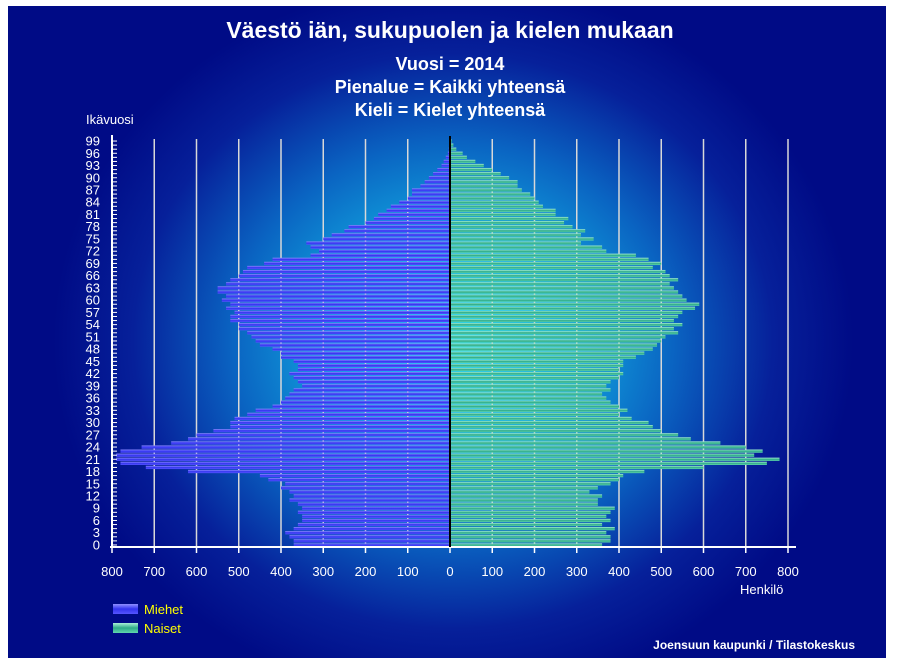 The height and width of the screenshot is (666, 900). I want to click on y-tick-label: 51, so click(93, 336).